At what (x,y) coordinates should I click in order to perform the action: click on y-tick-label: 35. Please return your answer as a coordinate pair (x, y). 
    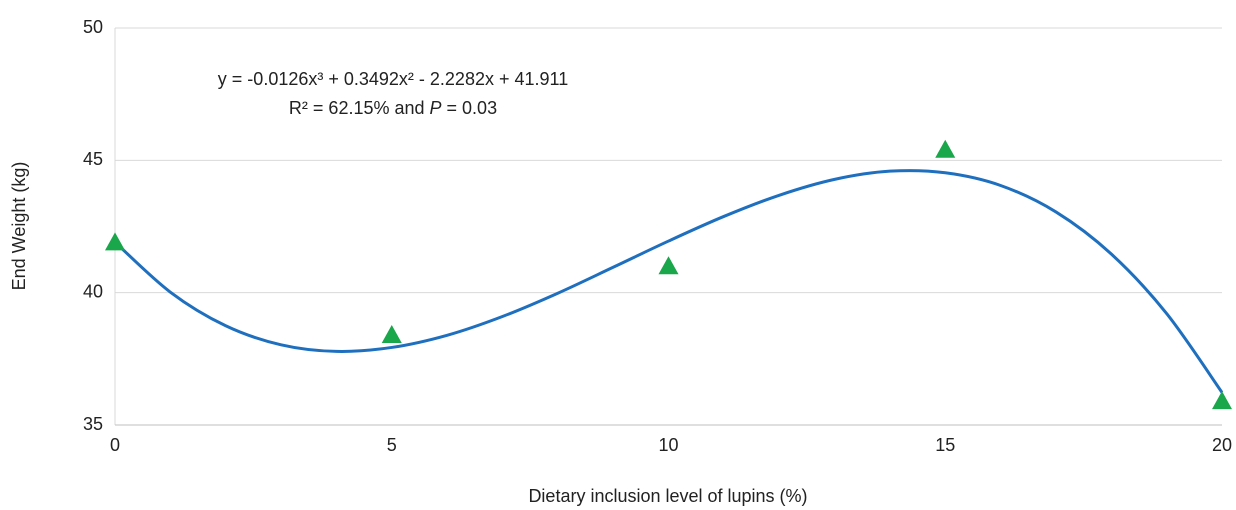
    Looking at the image, I should click on (93, 424).